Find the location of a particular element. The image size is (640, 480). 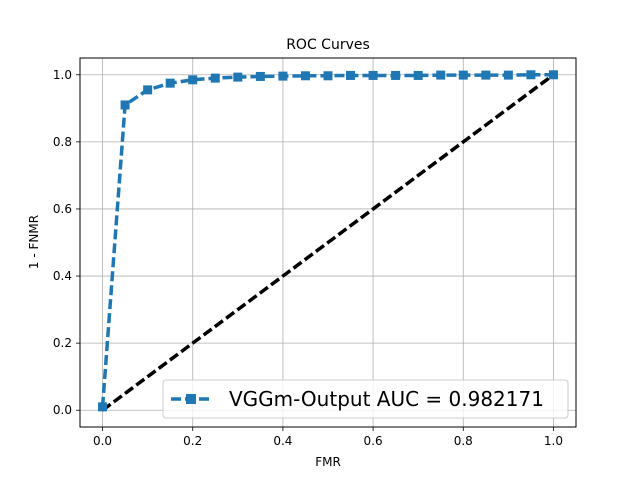

y-axis-title: 1 - FNMR is located at coordinates (34, 242).